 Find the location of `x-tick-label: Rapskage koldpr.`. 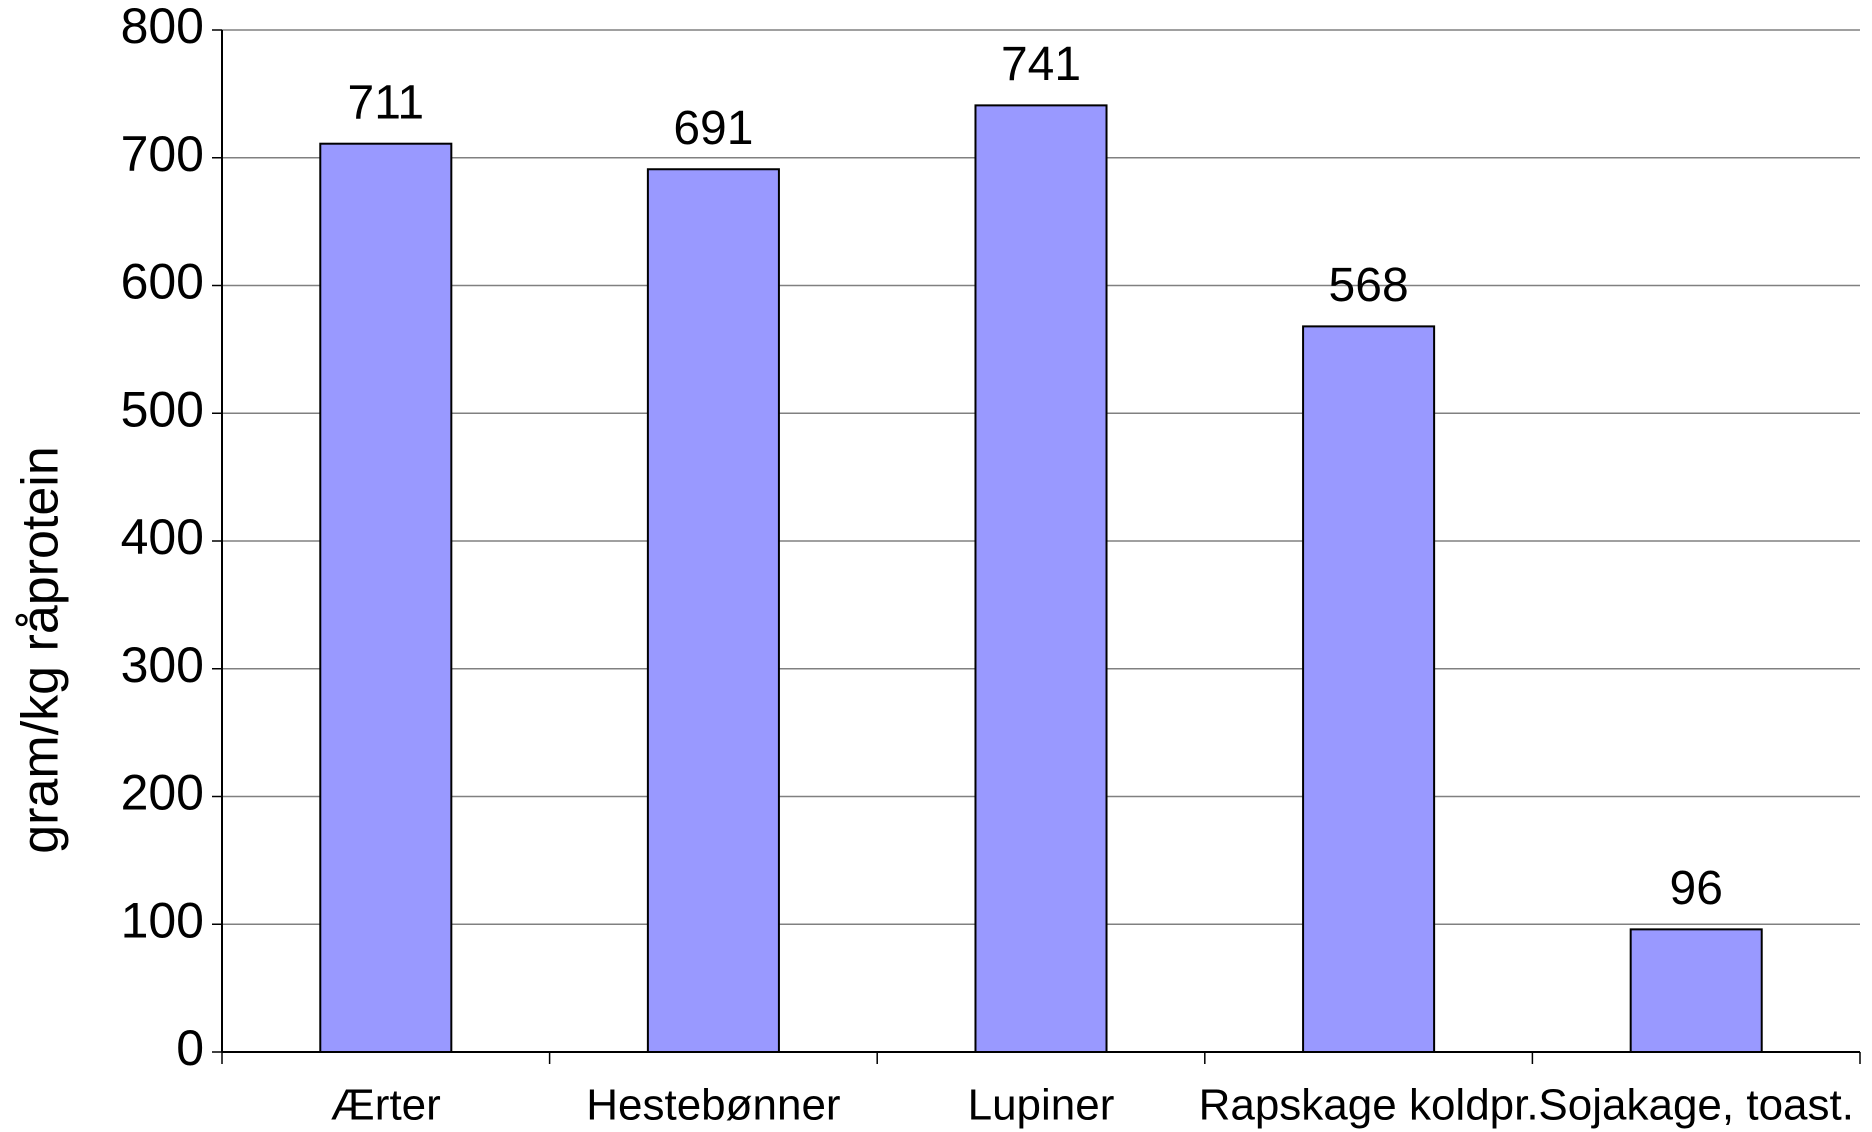

x-tick-label: Rapskage koldpr. is located at coordinates (1369, 1105).